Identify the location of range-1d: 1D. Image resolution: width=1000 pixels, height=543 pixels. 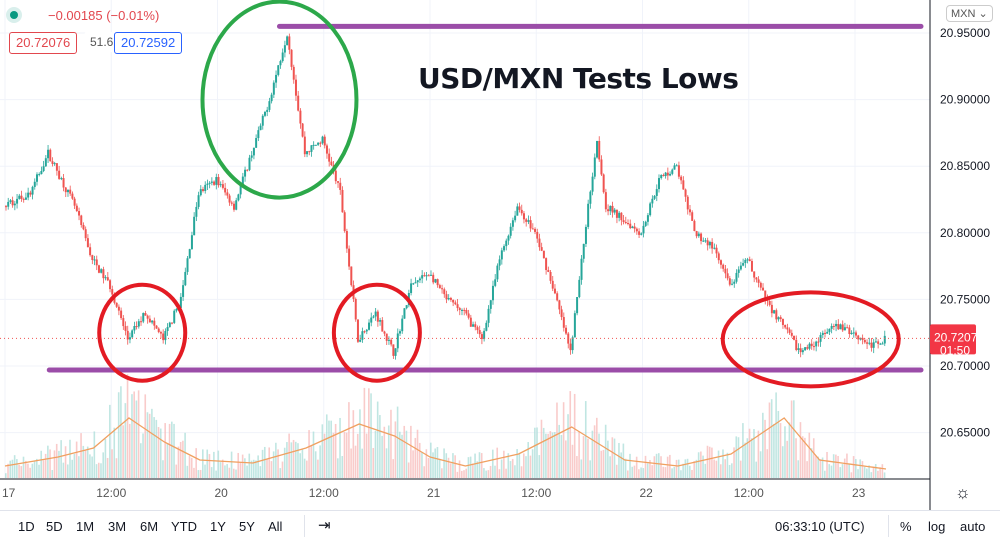
(26, 526).